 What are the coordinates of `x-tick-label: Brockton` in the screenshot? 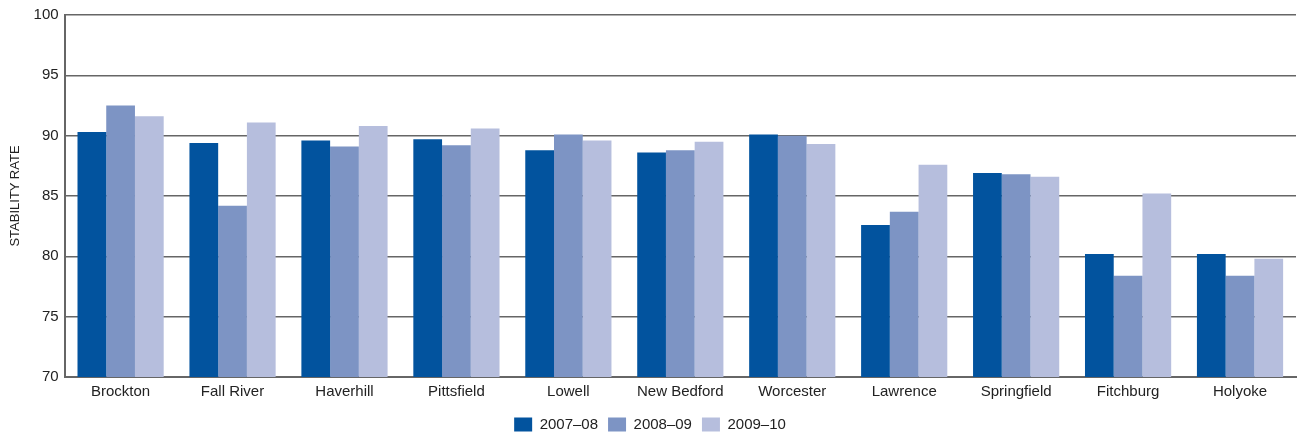 It's located at (121, 391).